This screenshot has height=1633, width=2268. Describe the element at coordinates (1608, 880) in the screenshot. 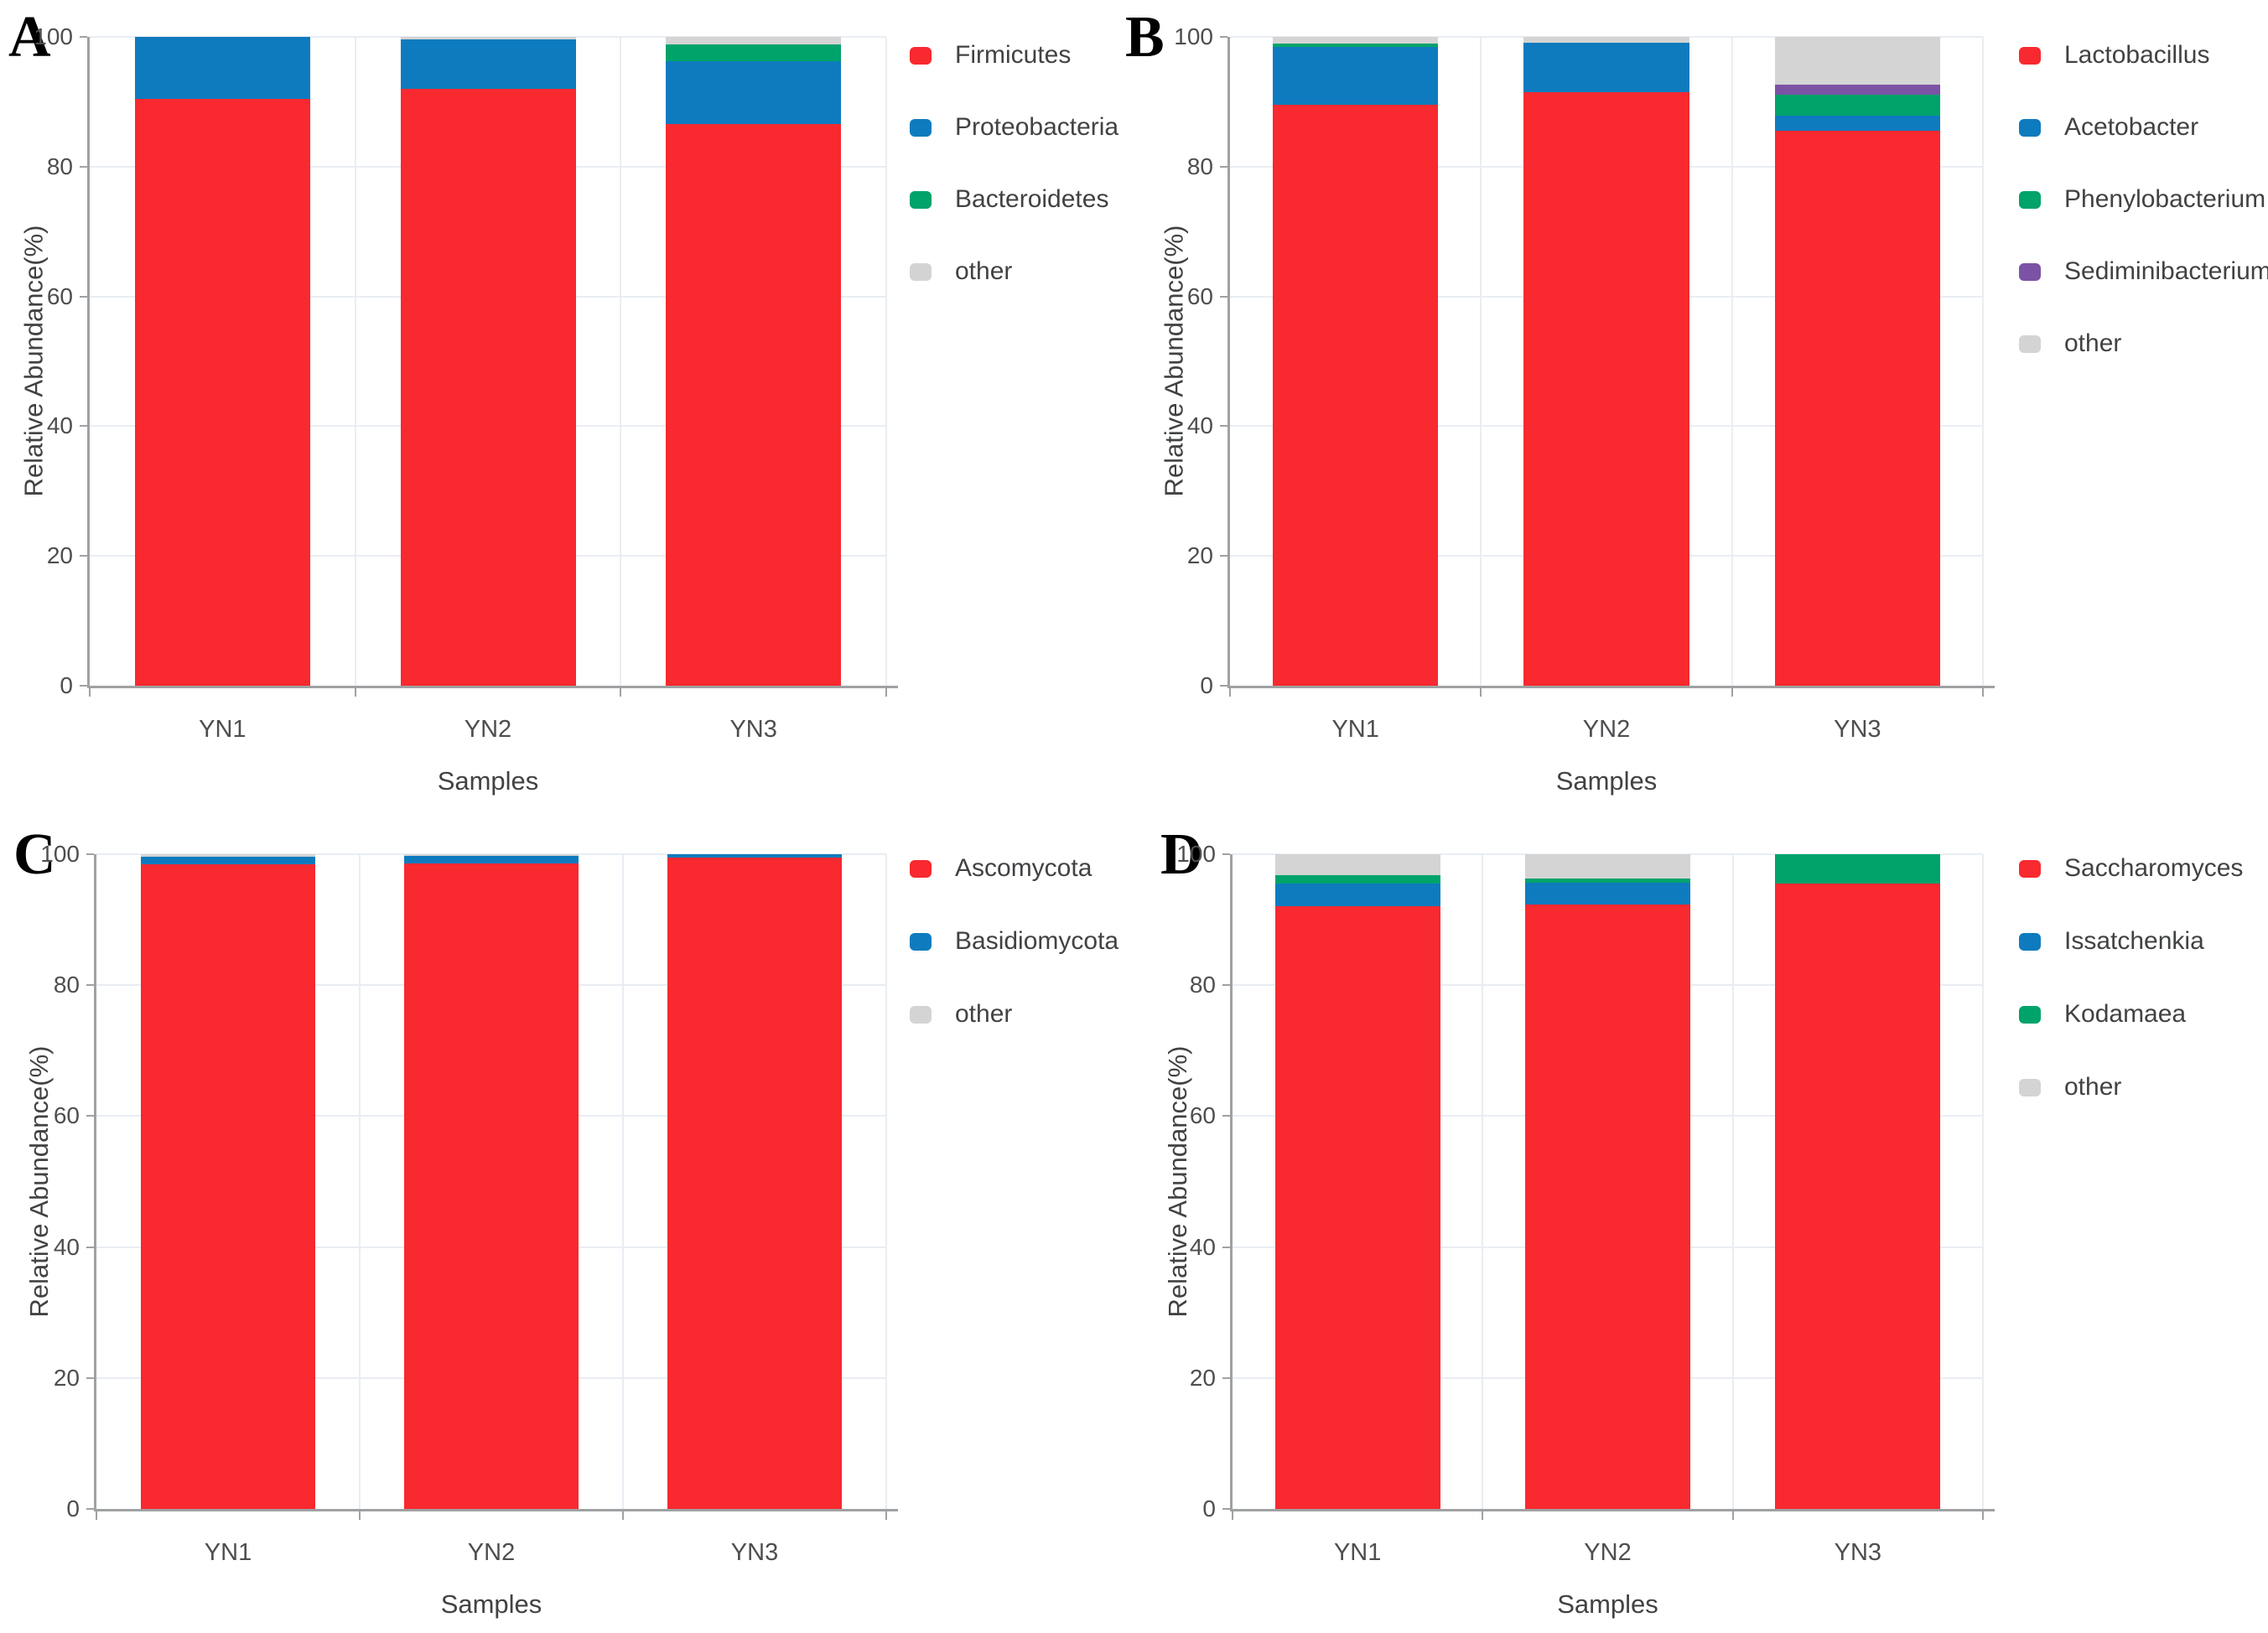

I see `bar-segment-kodamaea-yn2` at that location.